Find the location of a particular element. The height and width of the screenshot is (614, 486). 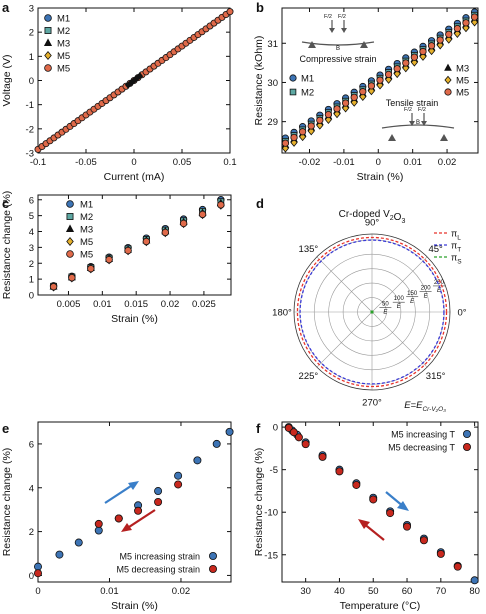

increasing-arrowhead is located at coordinates (133, 485).